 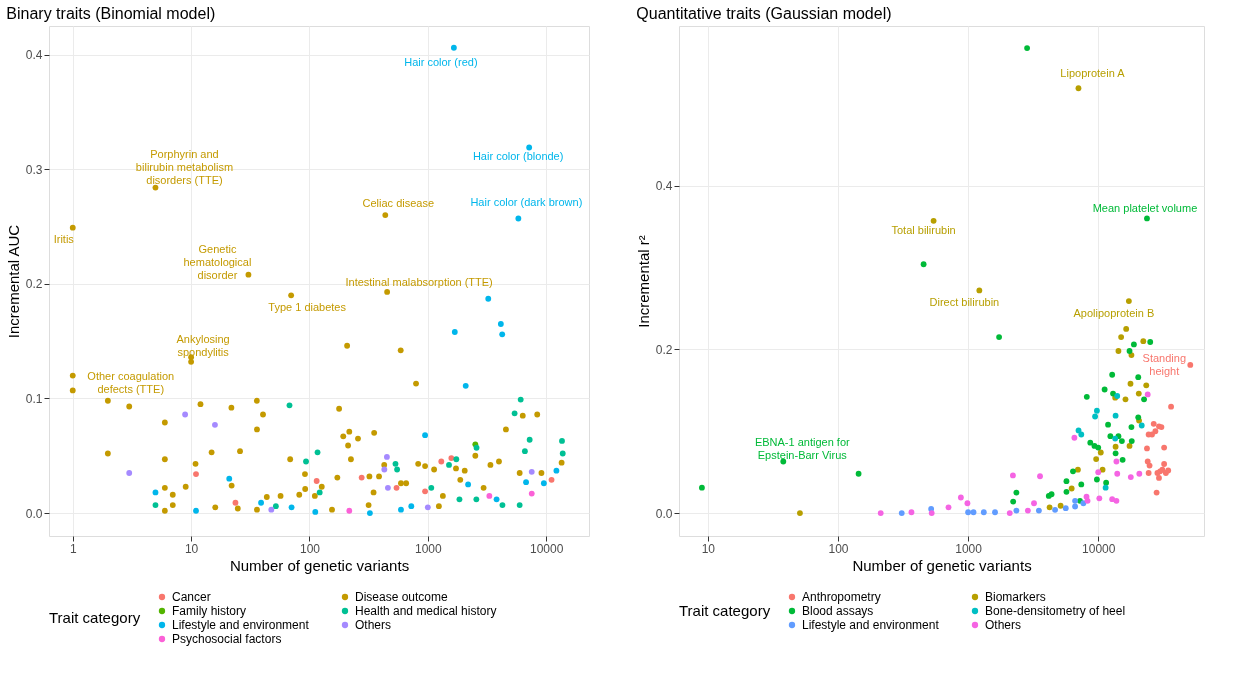 I want to click on y-axis-title: Incremental r², so click(x=643, y=281).